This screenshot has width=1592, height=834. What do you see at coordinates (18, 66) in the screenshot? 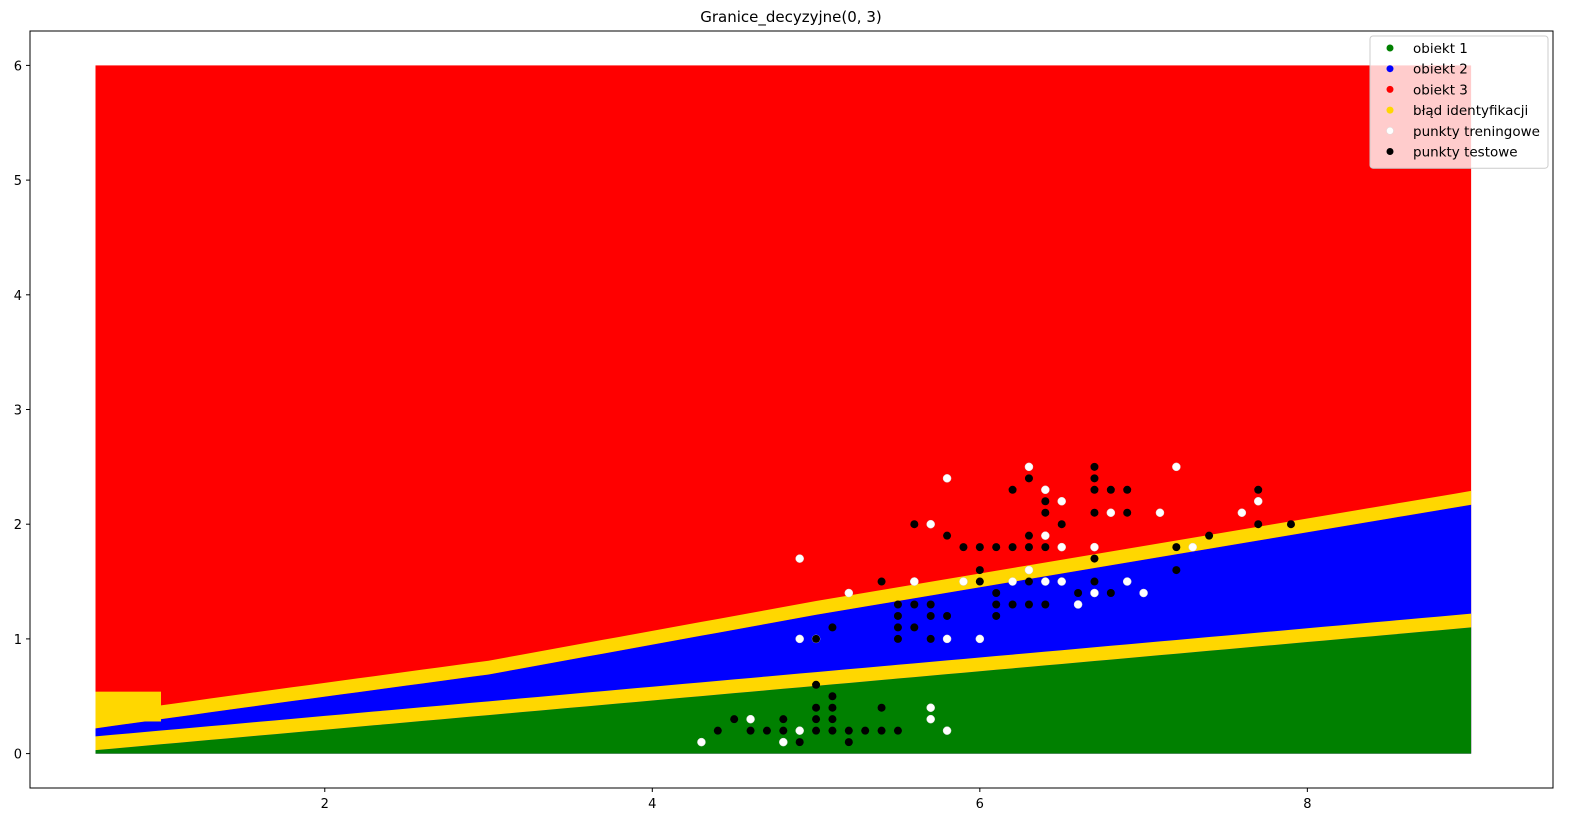
I see `y-tick-label: 6` at bounding box center [18, 66].